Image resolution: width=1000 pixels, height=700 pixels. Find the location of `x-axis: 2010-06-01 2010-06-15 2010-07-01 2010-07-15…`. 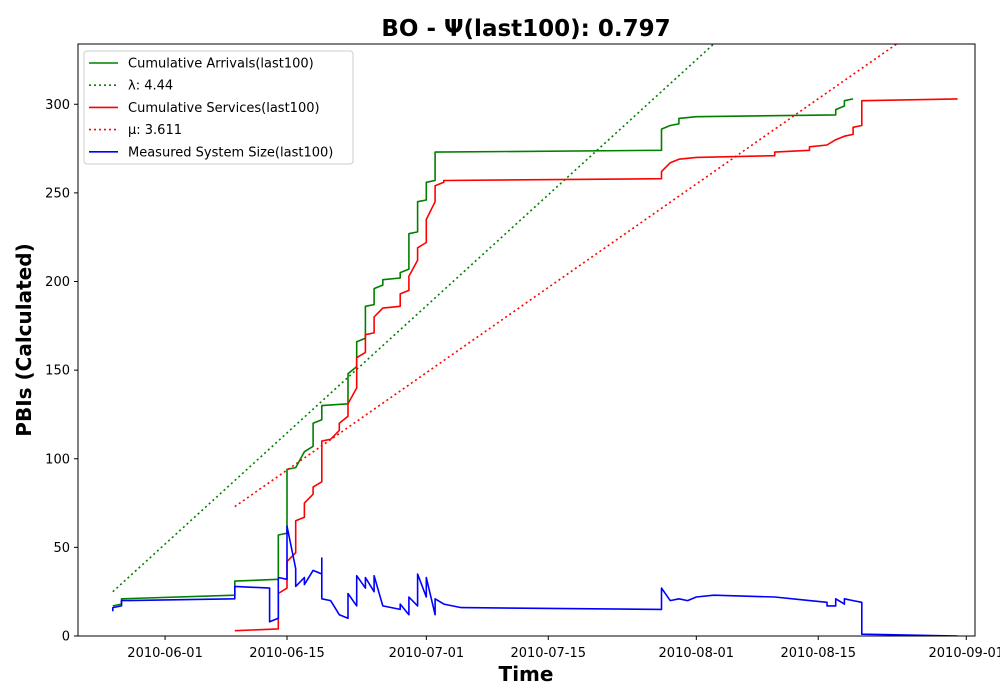

x-axis: 2010-06-01 2010-06-15 2010-07-01 2010-07-15… is located at coordinates (563, 648).